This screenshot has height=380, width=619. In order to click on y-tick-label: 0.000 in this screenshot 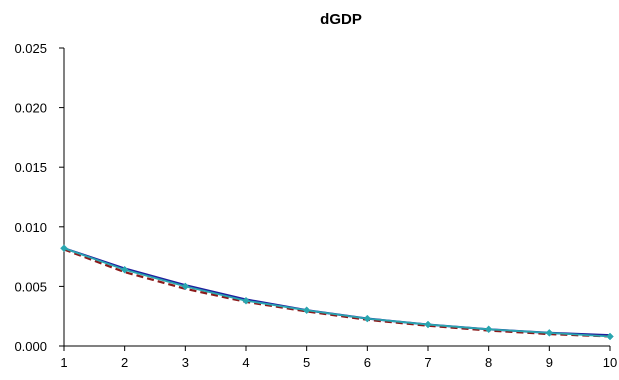, I will do `click(30, 346)`.